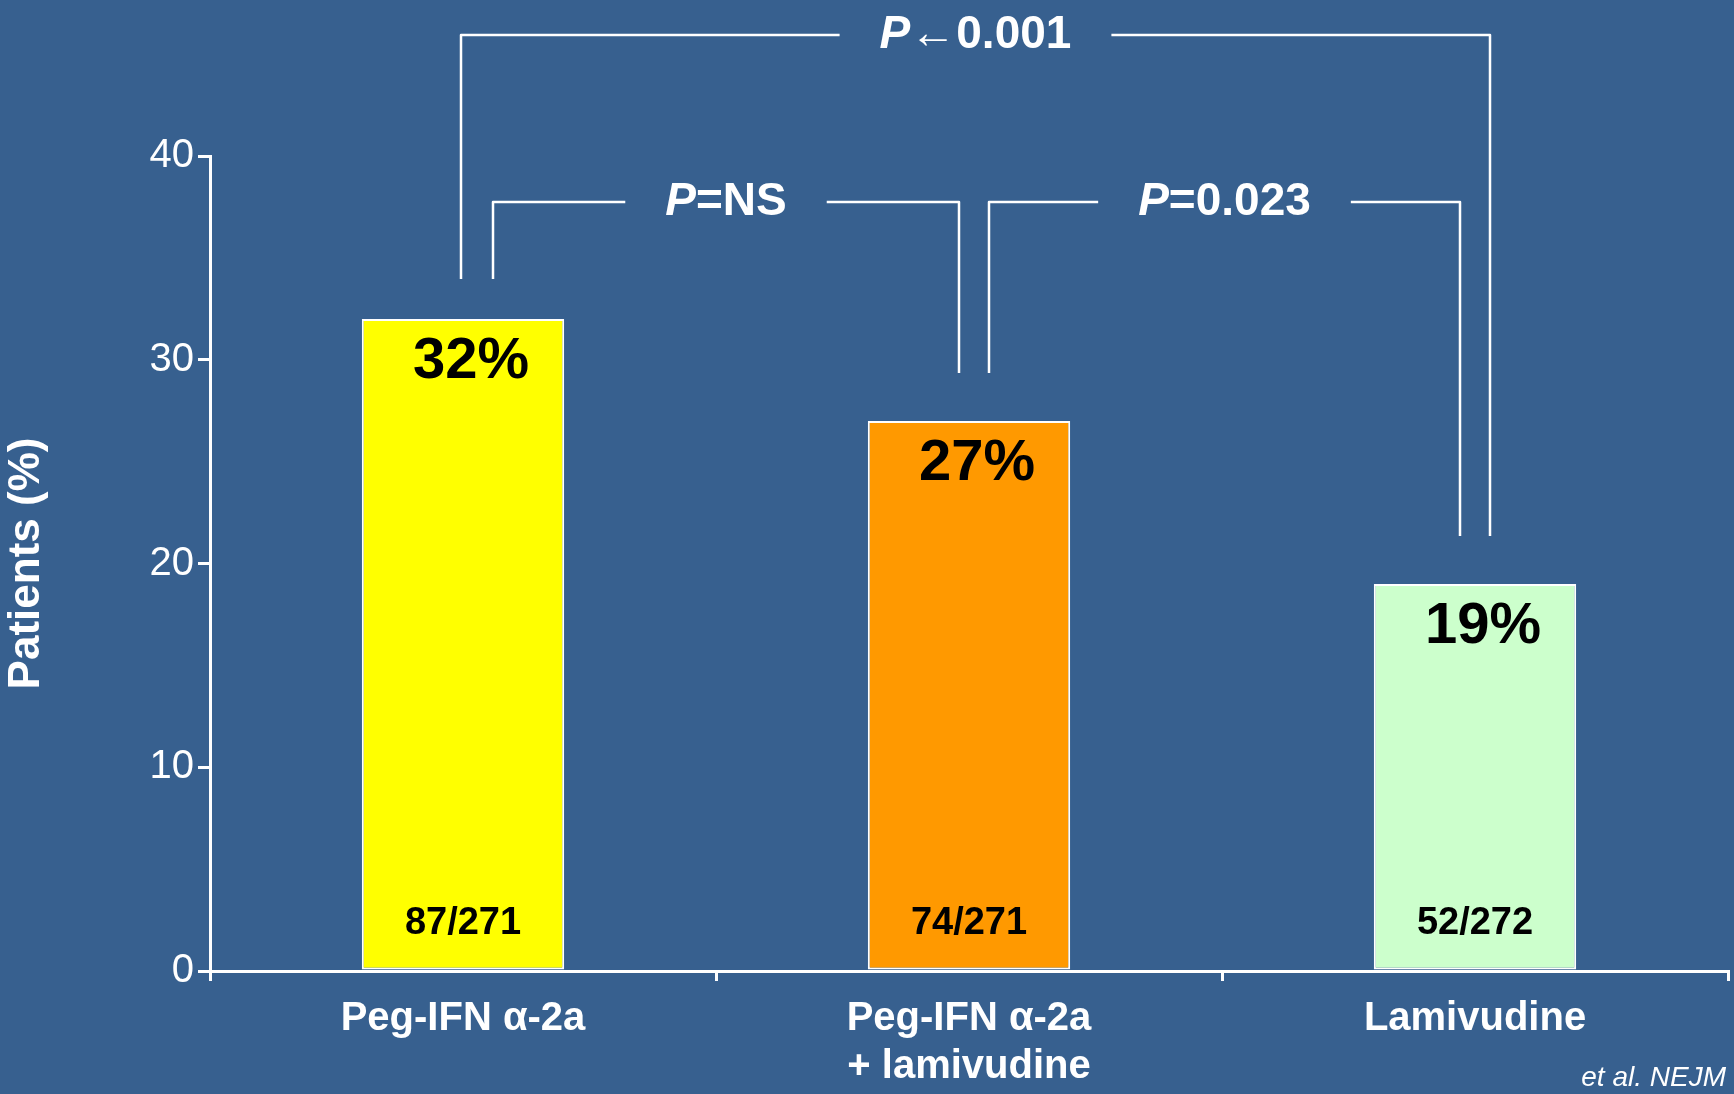 Image resolution: width=1734 pixels, height=1094 pixels. What do you see at coordinates (182, 968) in the screenshot?
I see `y-tick-label: 0` at bounding box center [182, 968].